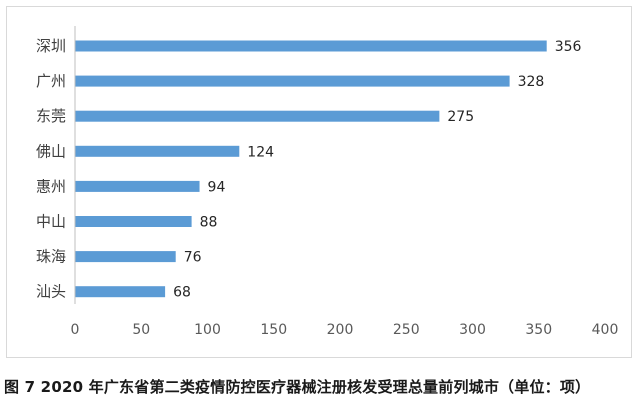 The width and height of the screenshot is (640, 404). Describe the element at coordinates (207, 330) in the screenshot. I see `x-tick-label: 100` at that location.